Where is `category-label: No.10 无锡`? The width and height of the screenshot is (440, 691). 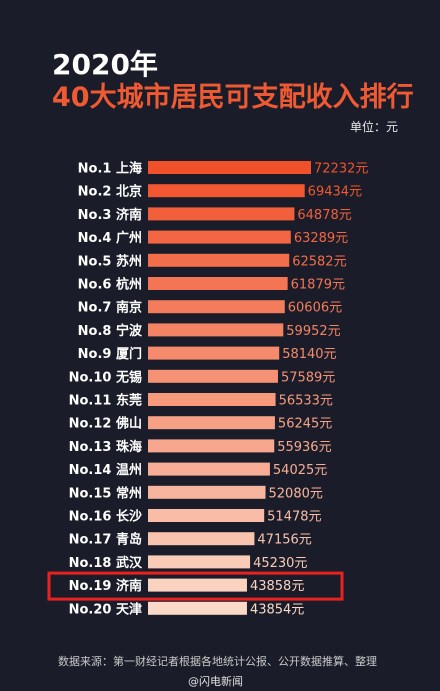 category-label: No.10 无锡 is located at coordinates (105, 377).